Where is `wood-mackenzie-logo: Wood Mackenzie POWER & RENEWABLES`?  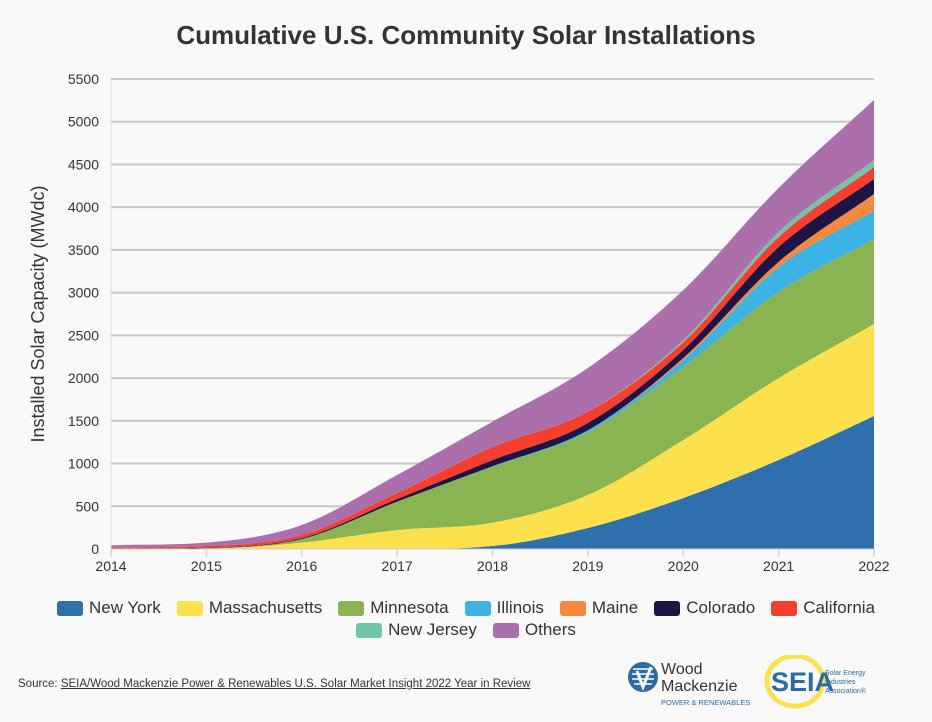 wood-mackenzie-logo: Wood Mackenzie POWER & RENEWABLES is located at coordinates (689, 684).